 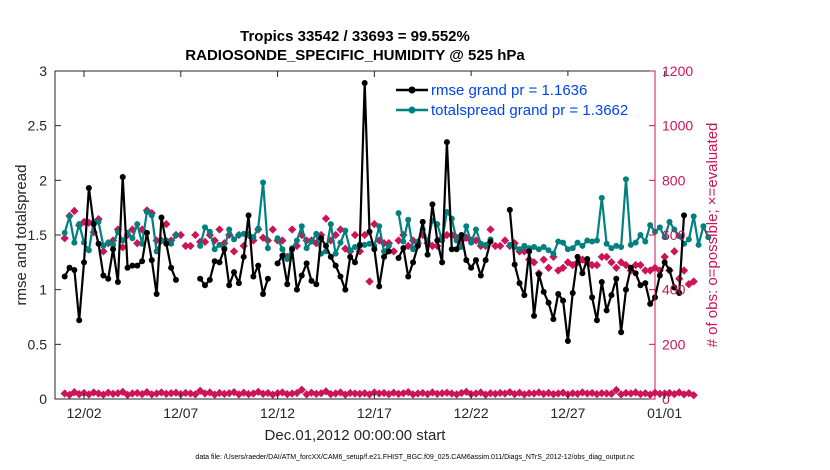 I want to click on x-axis-label: Dec.01,2012 00:00:00 start, so click(x=356, y=435).